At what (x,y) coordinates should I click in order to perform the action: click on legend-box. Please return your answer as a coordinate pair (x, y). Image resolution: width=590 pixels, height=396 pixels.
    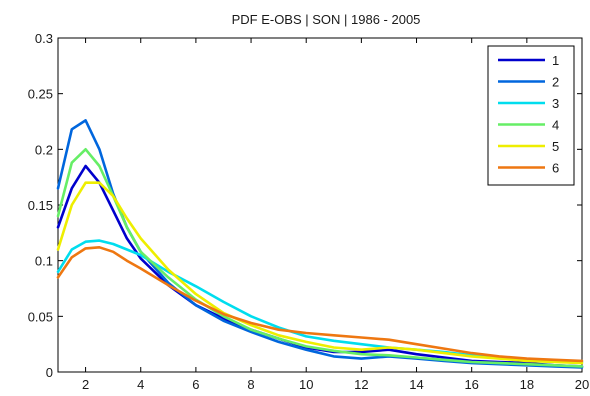
    Looking at the image, I should click on (531, 115).